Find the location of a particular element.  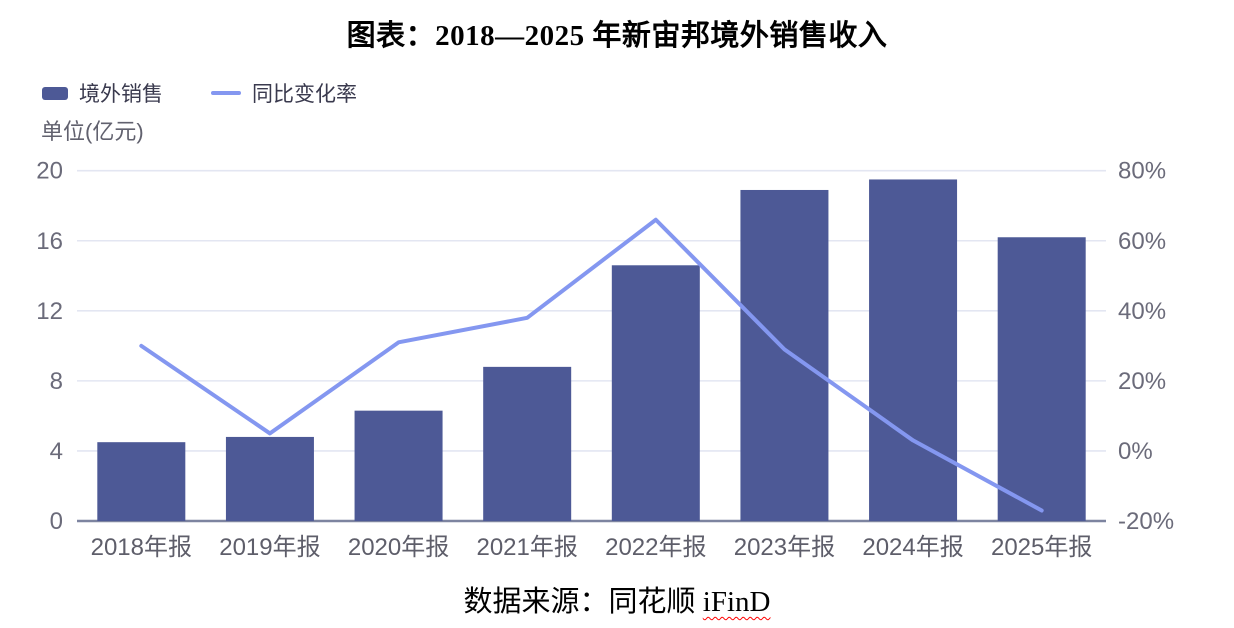

right-axis-tick-label: 80% is located at coordinates (1142, 171).